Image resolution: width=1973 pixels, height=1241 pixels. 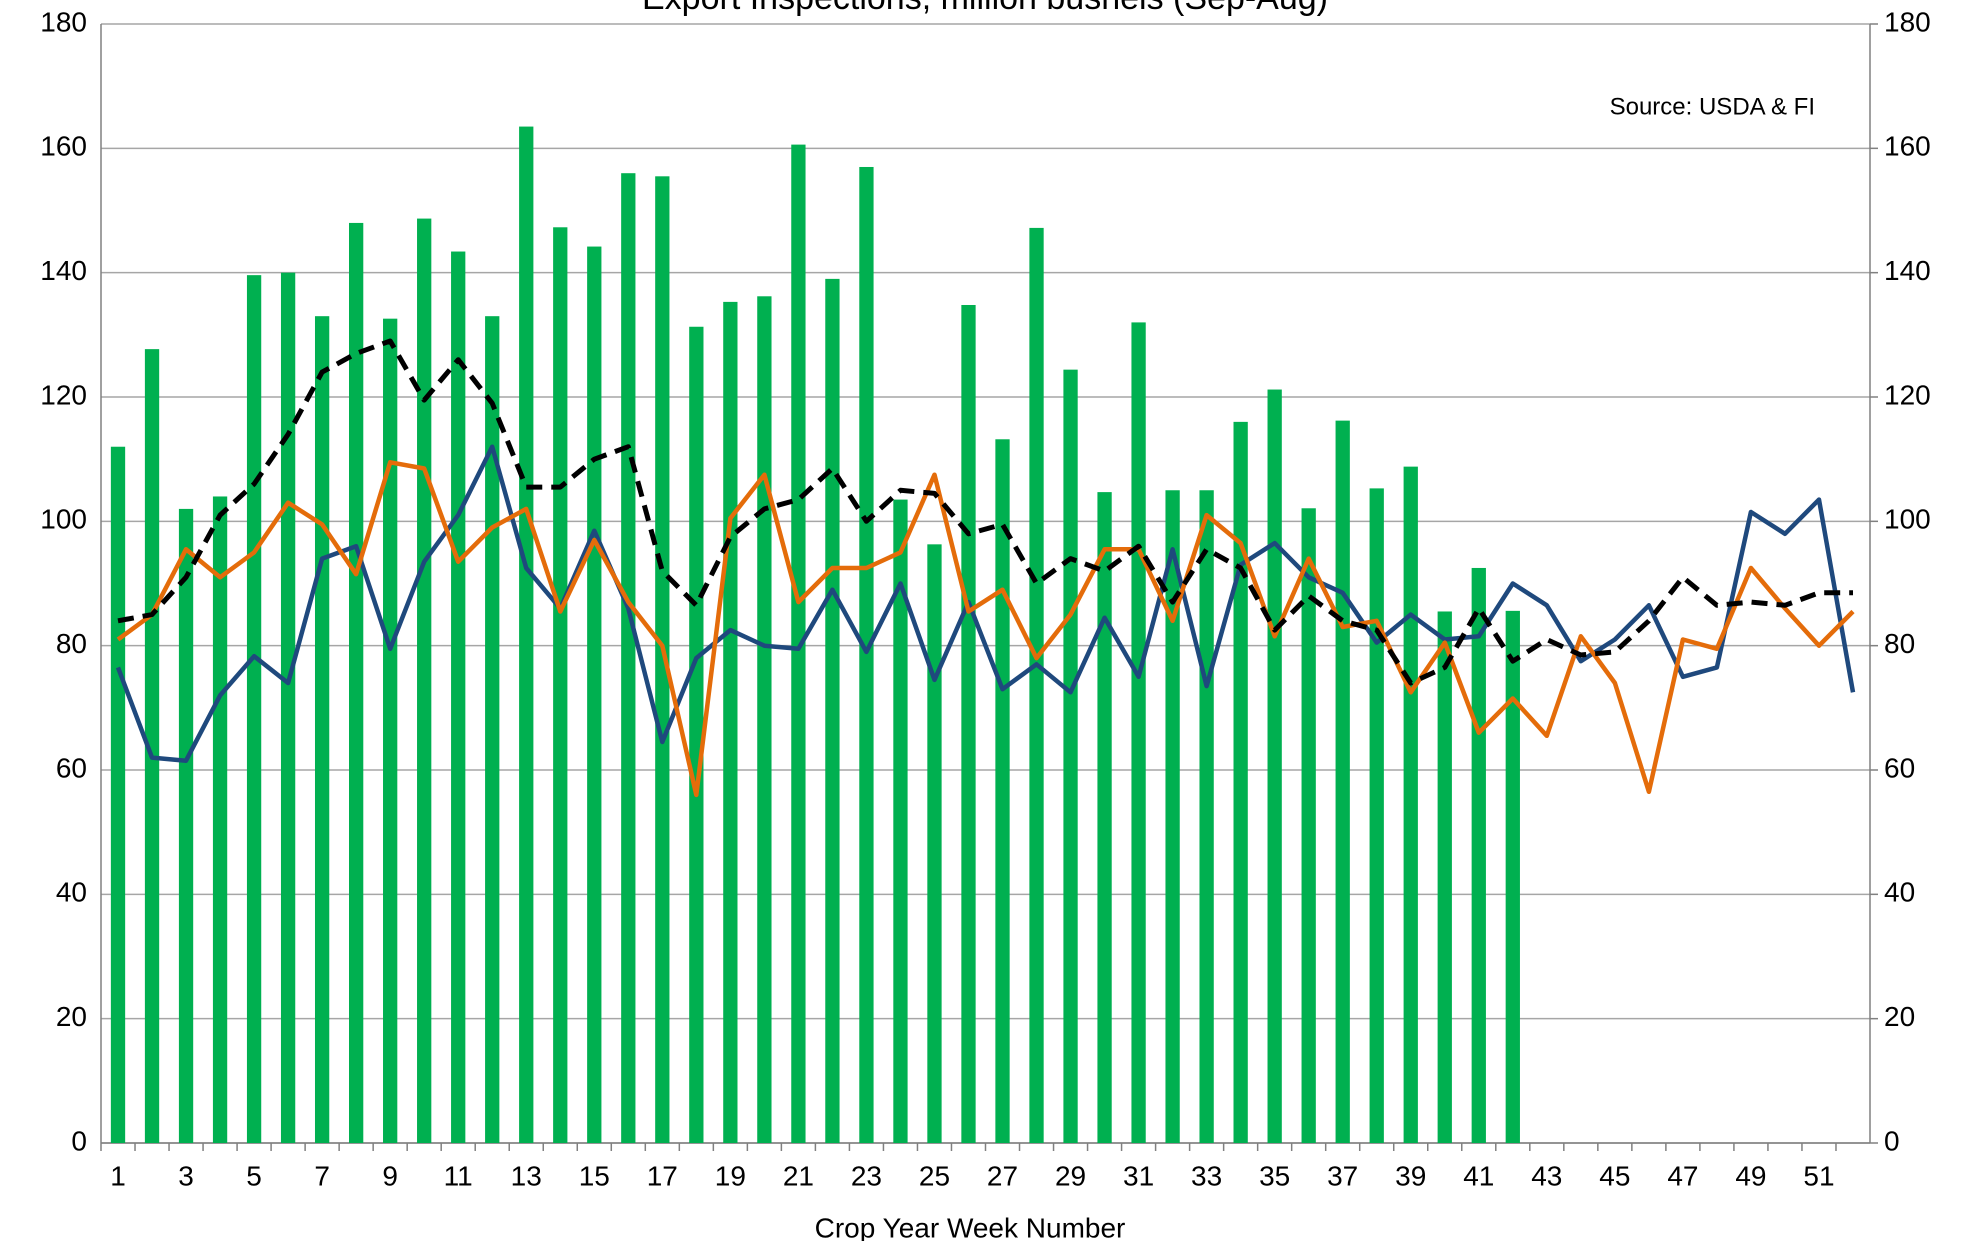 I want to click on source-note: Source: USDA & FI, so click(x=1712, y=106).